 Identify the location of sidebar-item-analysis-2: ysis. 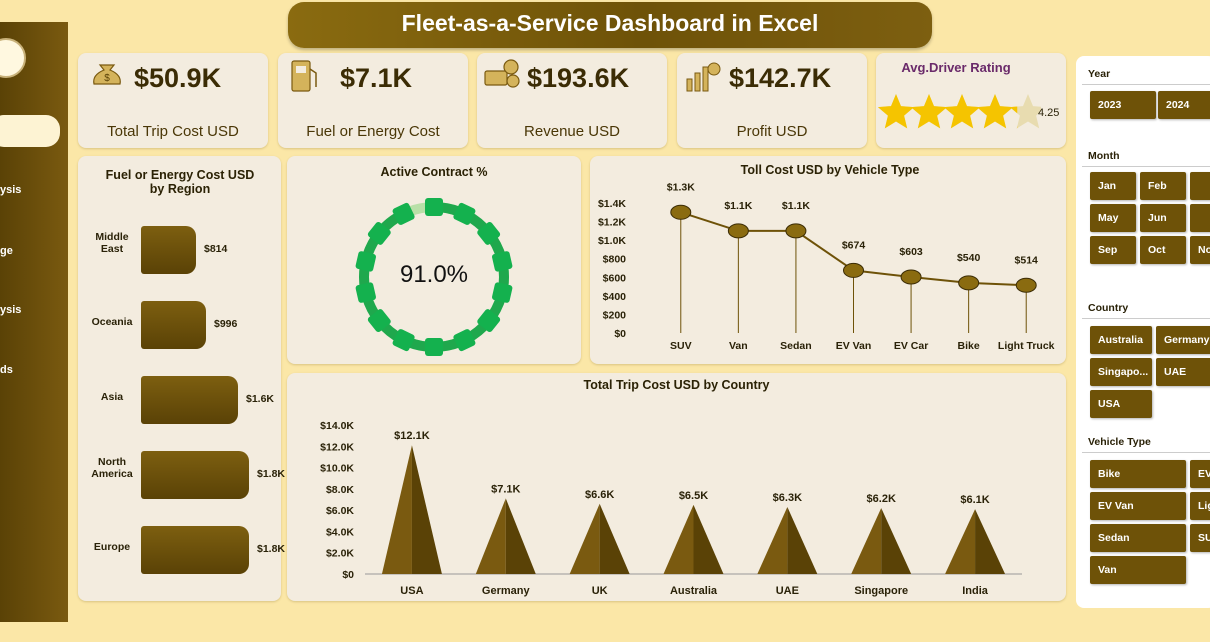
(11, 310).